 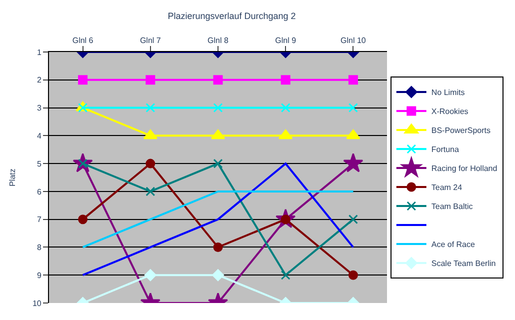 What do you see at coordinates (447, 187) in the screenshot?
I see `legend-label: Team 24` at bounding box center [447, 187].